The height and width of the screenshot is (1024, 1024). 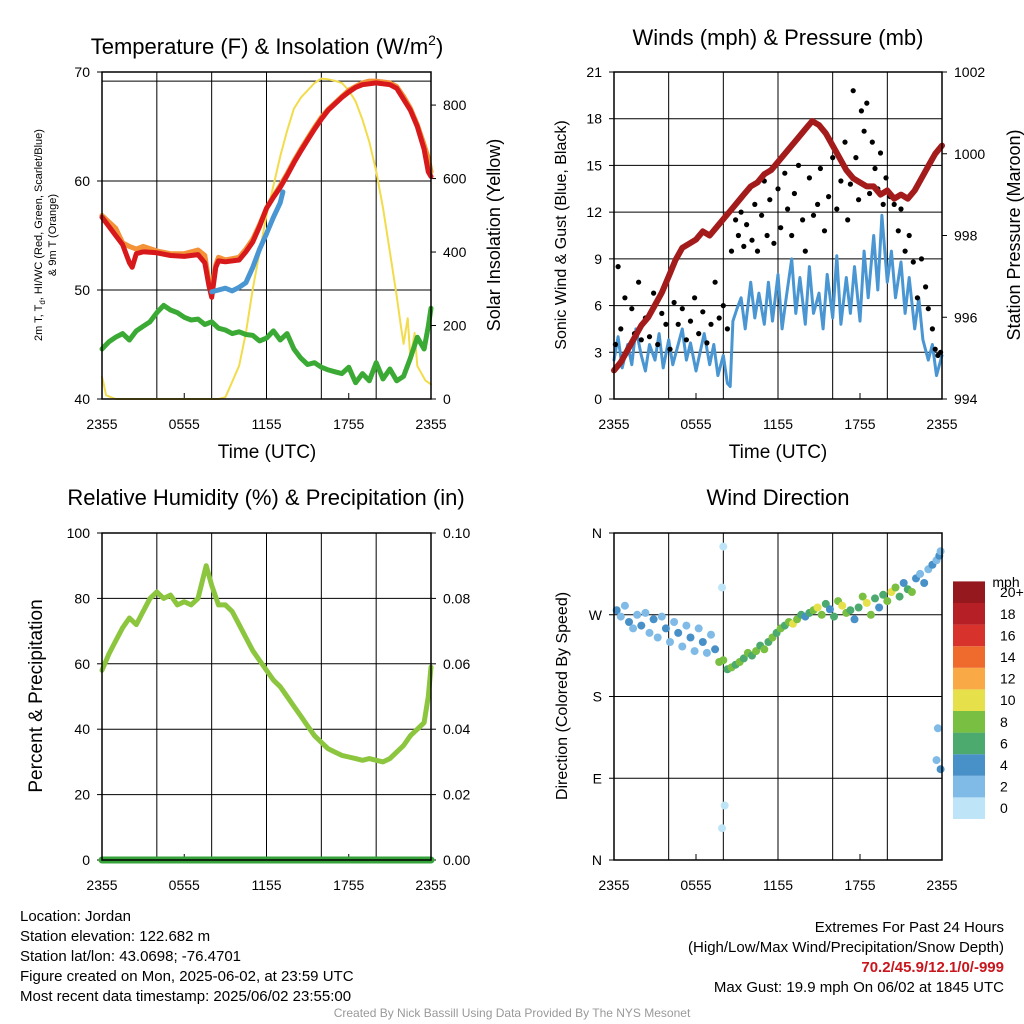 I want to click on y-right-tick-label: 0, so click(x=447, y=399).